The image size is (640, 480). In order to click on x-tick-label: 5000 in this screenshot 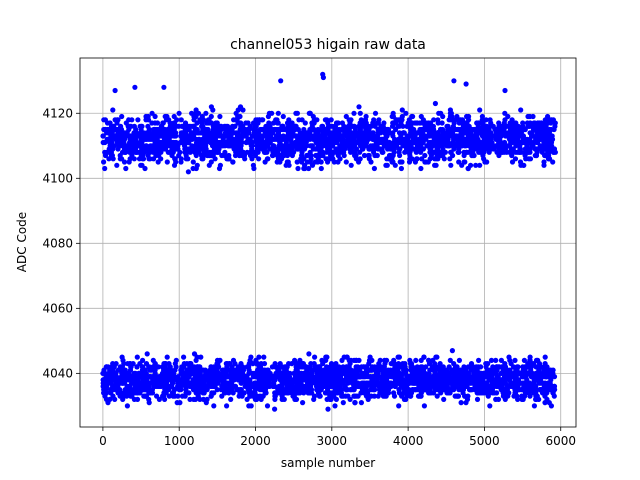, I will do `click(484, 441)`.